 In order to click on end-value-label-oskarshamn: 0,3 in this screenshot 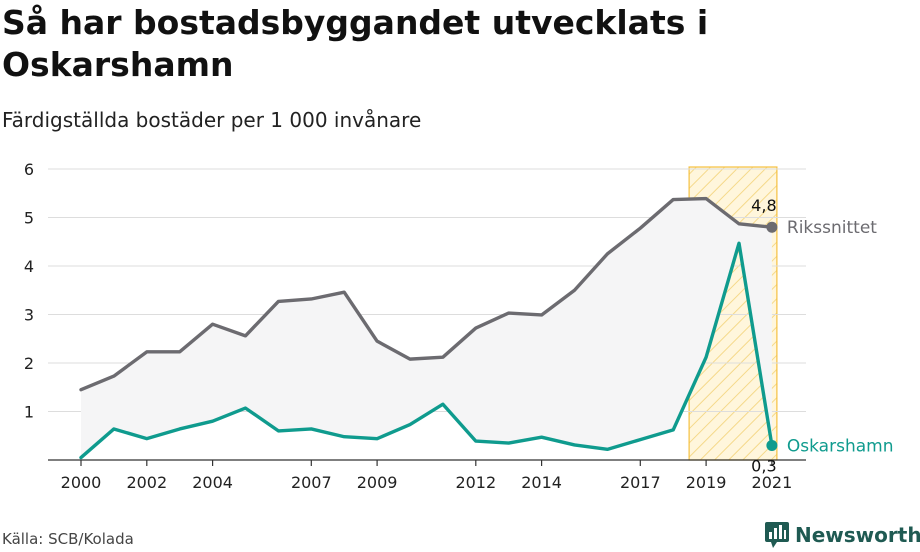, I will do `click(763, 465)`.